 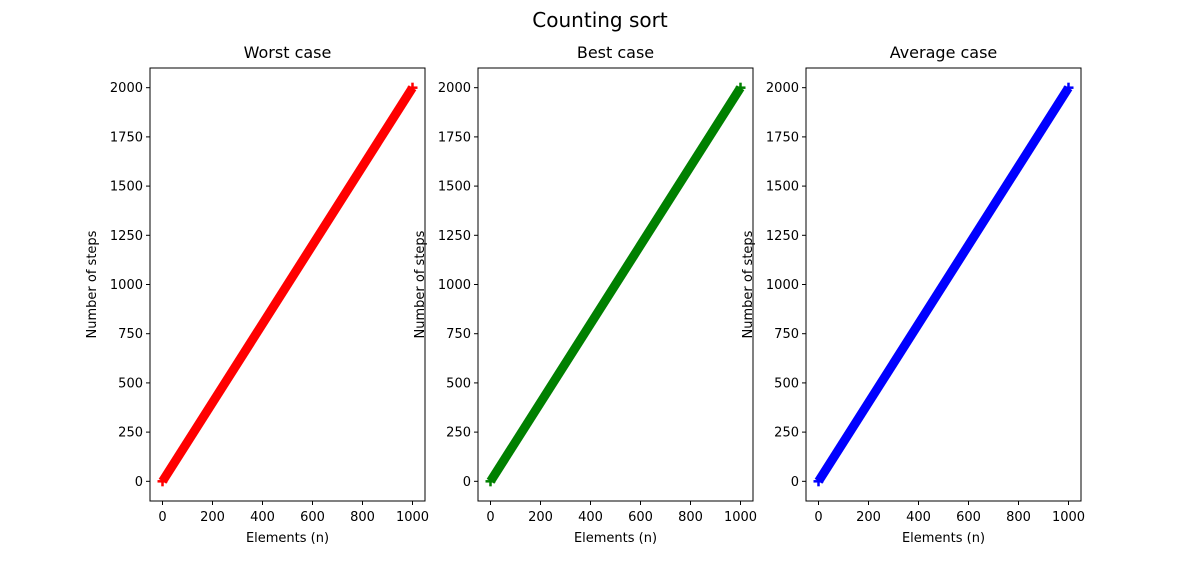 What do you see at coordinates (288, 52) in the screenshot?
I see `subplot-title: Worst case` at bounding box center [288, 52].